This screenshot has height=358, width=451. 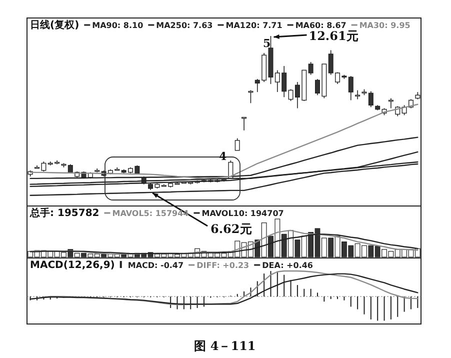 I want to click on chart-title: 日线(复权), so click(x=55, y=25).